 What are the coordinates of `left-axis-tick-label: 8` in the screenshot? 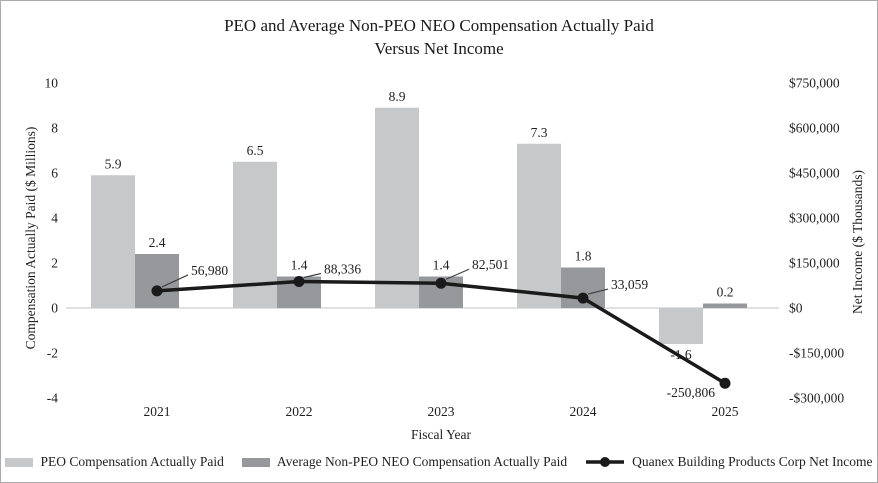 It's located at (54, 128).